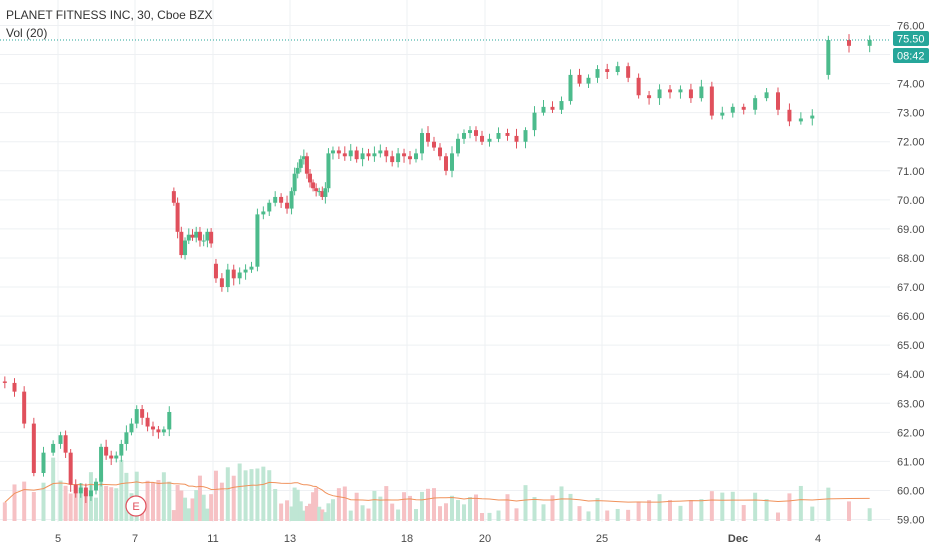 This screenshot has height=550, width=932. I want to click on symbol-title: PLANET FITNESS INC, 30, Cboe BZX, so click(109, 15).